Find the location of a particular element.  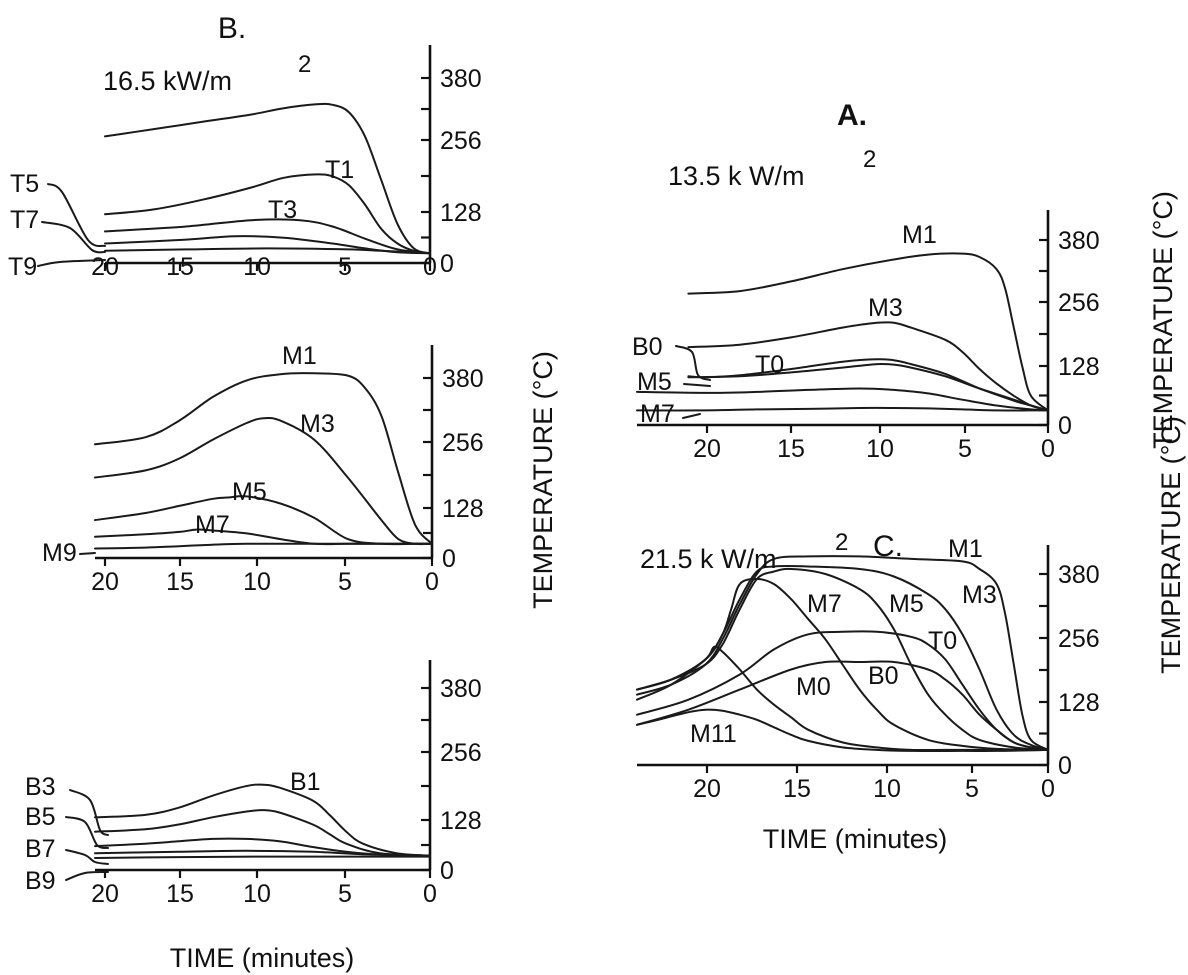

flux-label: 16.5 kW/m is located at coordinates (167, 81).